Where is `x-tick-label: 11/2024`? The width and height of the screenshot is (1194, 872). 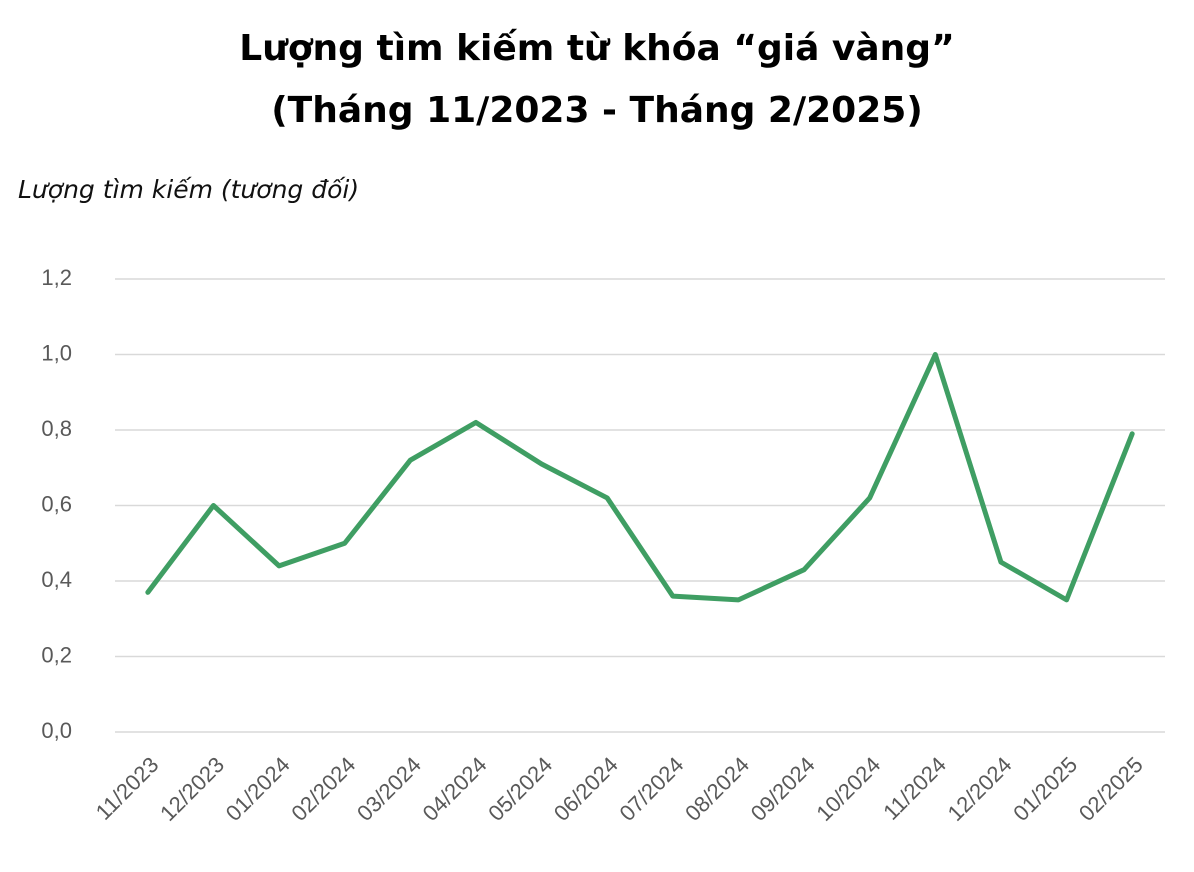
x-tick-label: 11/2024 is located at coordinates (914, 788).